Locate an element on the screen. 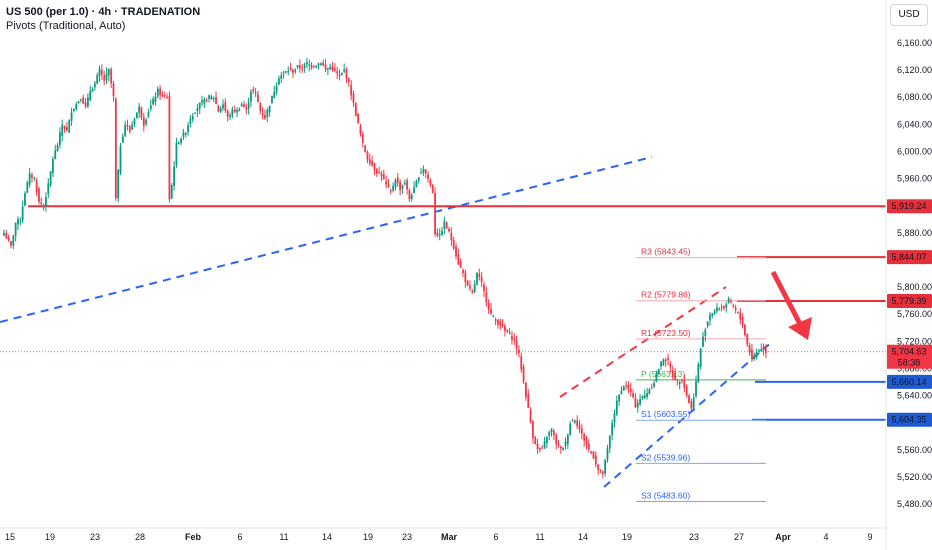 The width and height of the screenshot is (932, 550). x-tick-label: 14 is located at coordinates (327, 537).